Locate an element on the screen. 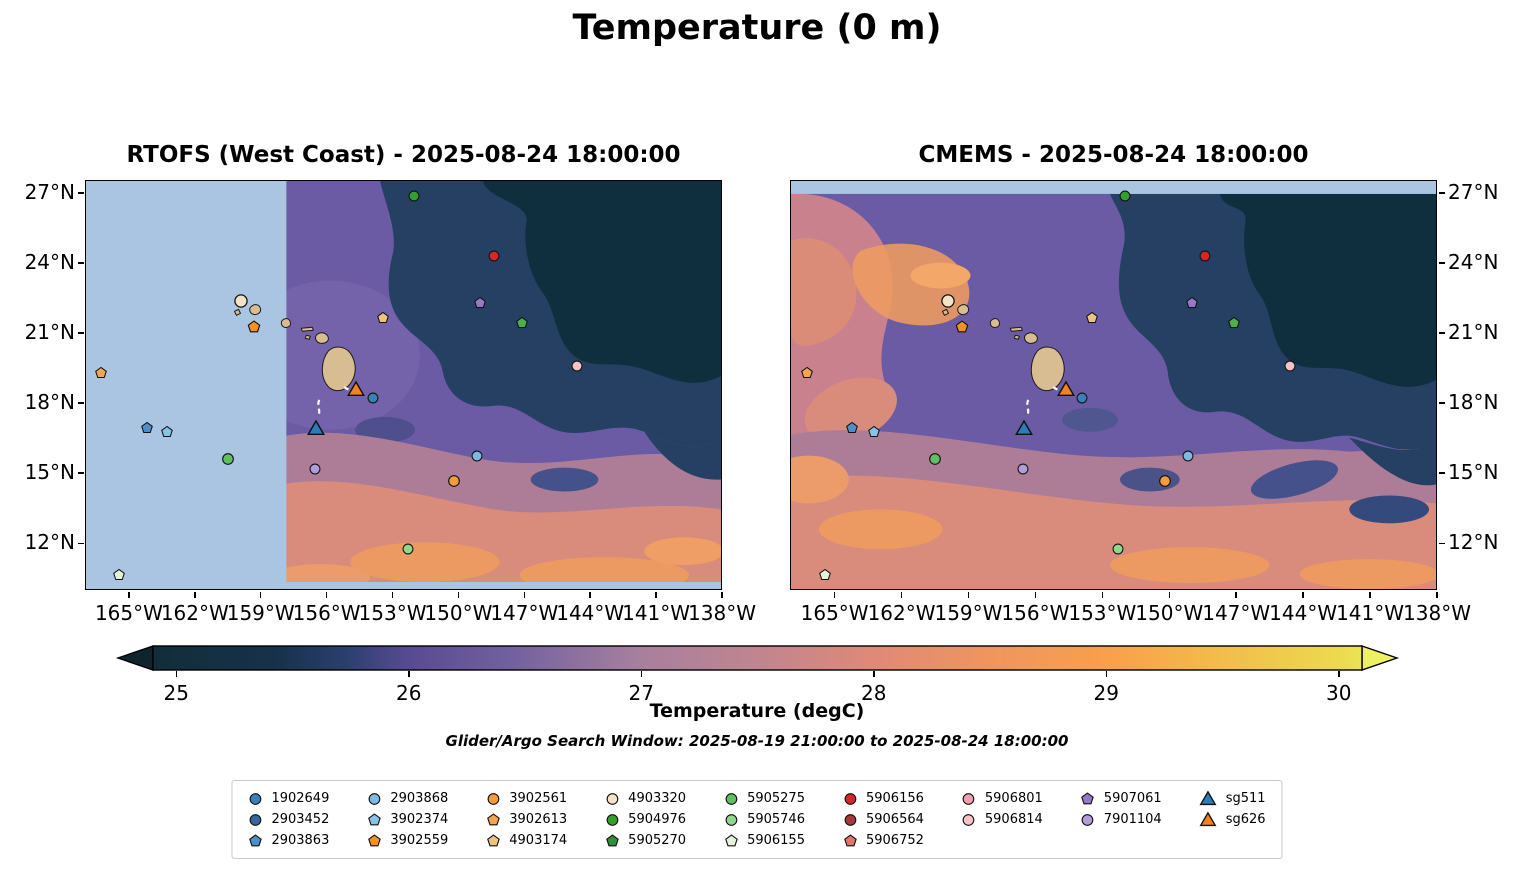 This screenshot has width=1514, height=889. legend-item-5905275: 5905275 is located at coordinates (764, 798).